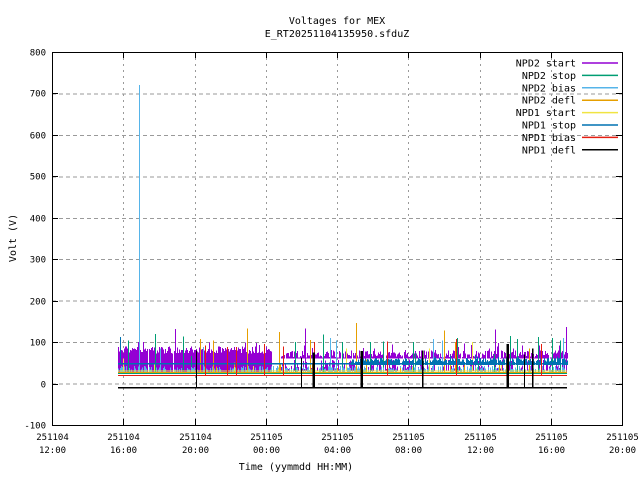 The width and height of the screenshot is (640, 480). I want to click on chart-title: Voltages for MEX, so click(337, 21).